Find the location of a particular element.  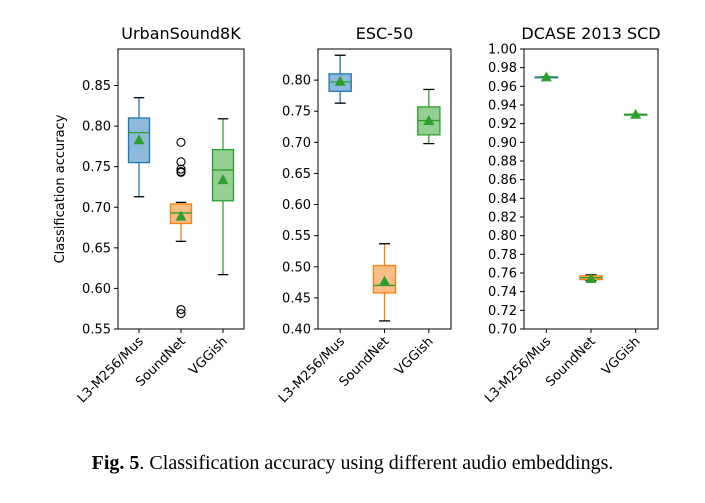

y-tick-label: 0.96 is located at coordinates (502, 87).